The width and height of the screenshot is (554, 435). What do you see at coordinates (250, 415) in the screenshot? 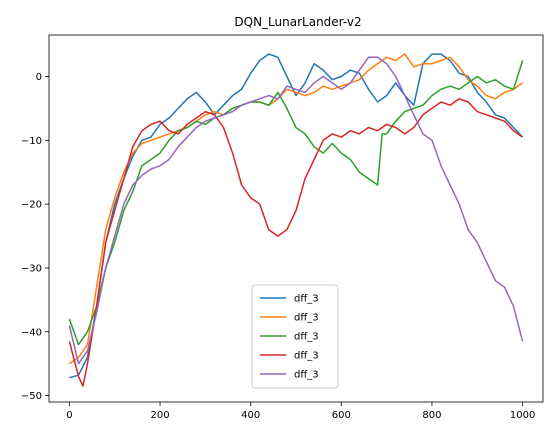
I see `x-tick-label-2: 400` at bounding box center [250, 415].